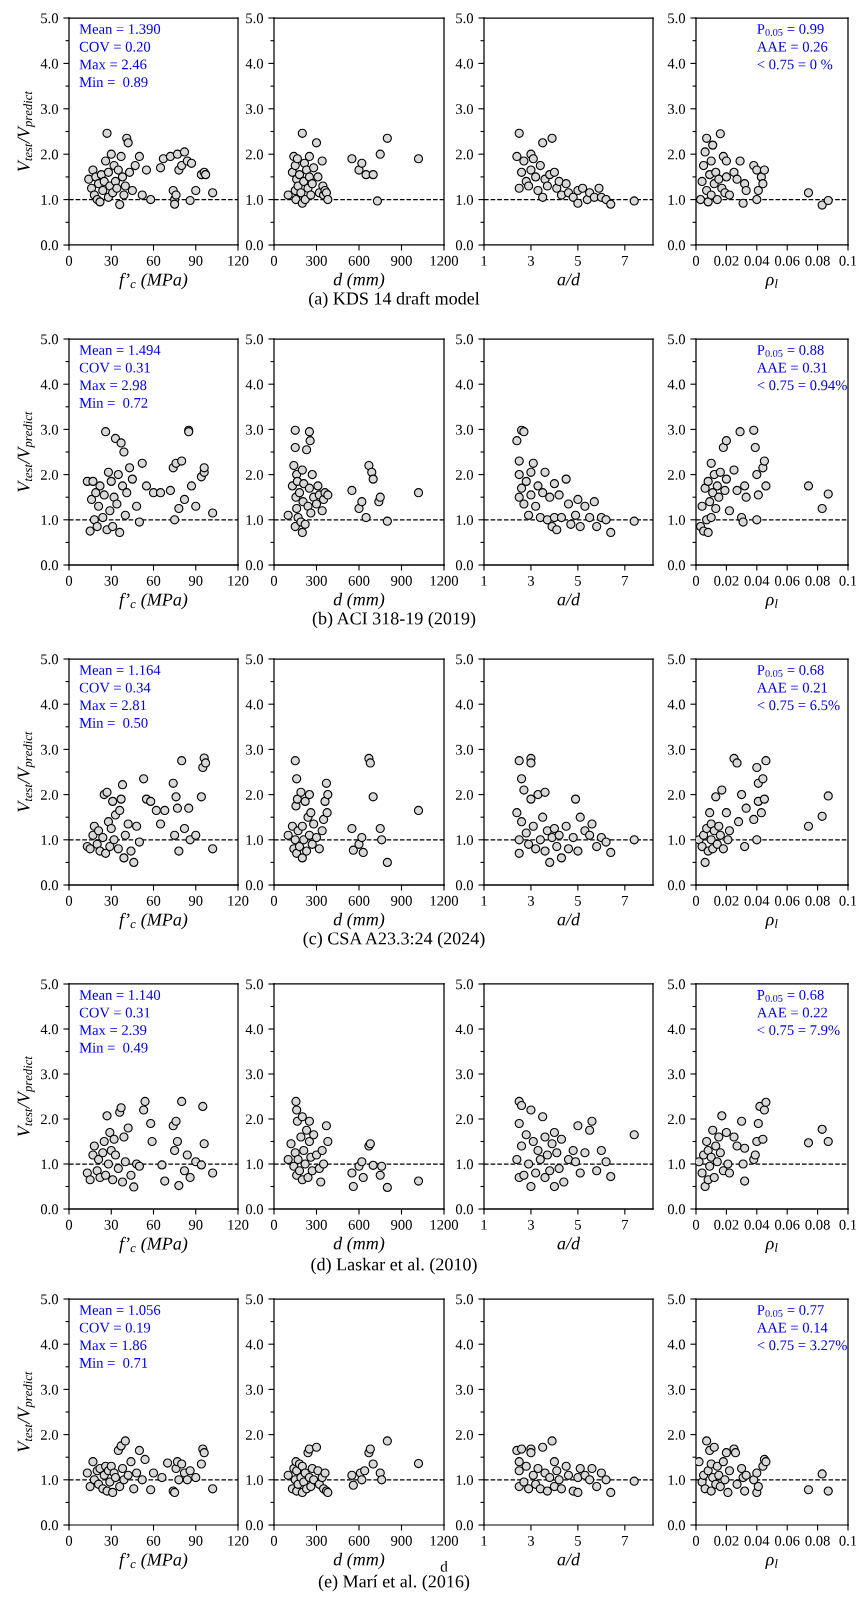  I want to click on annotation: COV = 0.20, so click(115, 46).